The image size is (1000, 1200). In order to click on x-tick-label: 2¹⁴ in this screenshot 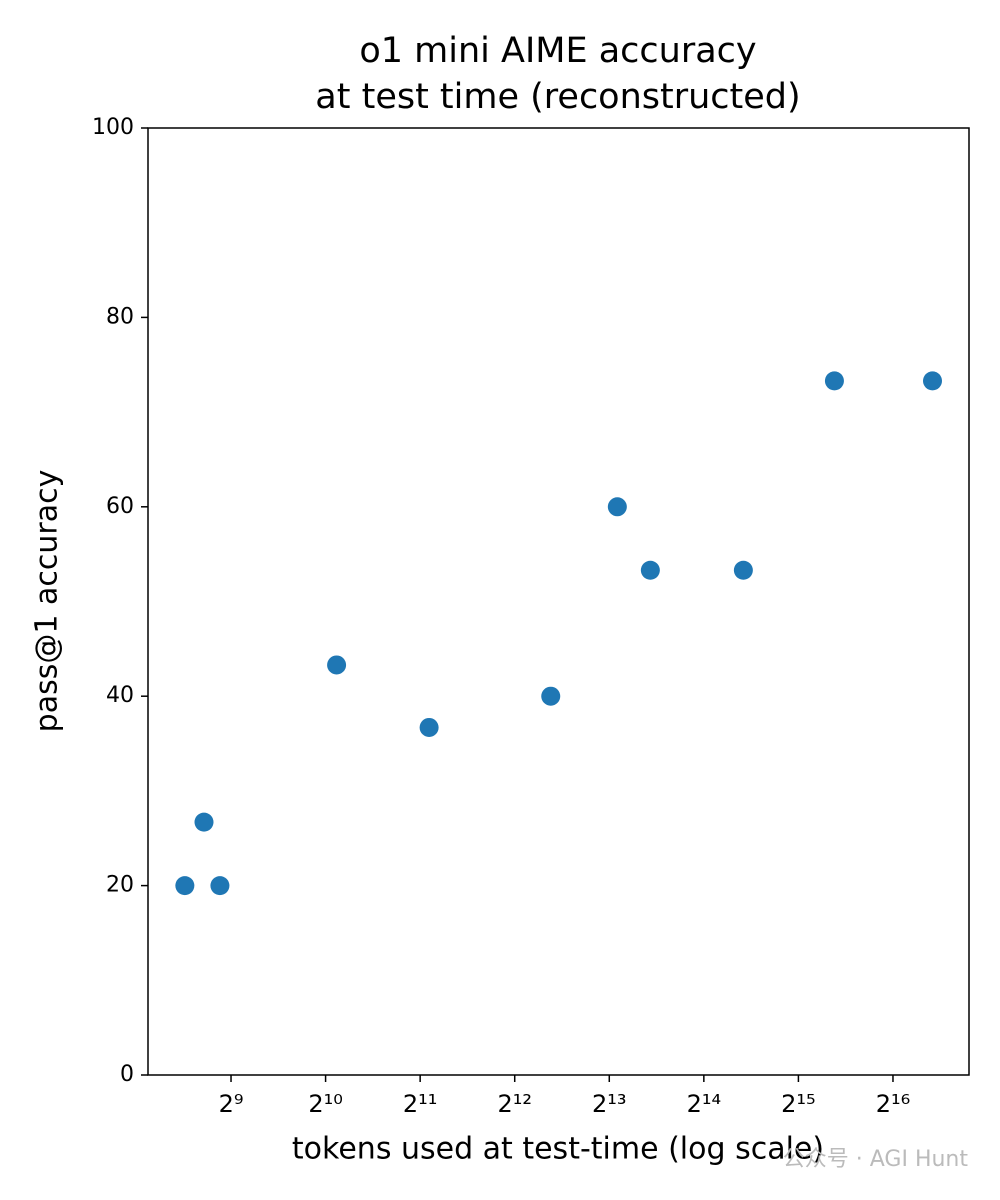, I will do `click(704, 1104)`.